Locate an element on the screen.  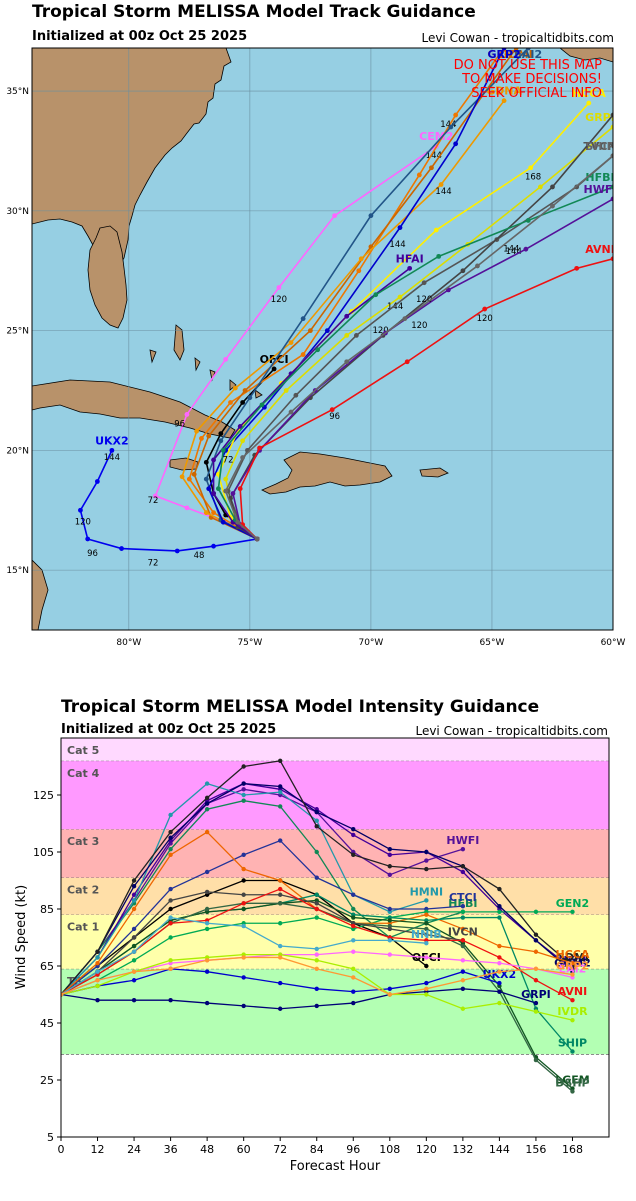
track-model-label-gdna: GDNA is located at coordinates (504, 91).